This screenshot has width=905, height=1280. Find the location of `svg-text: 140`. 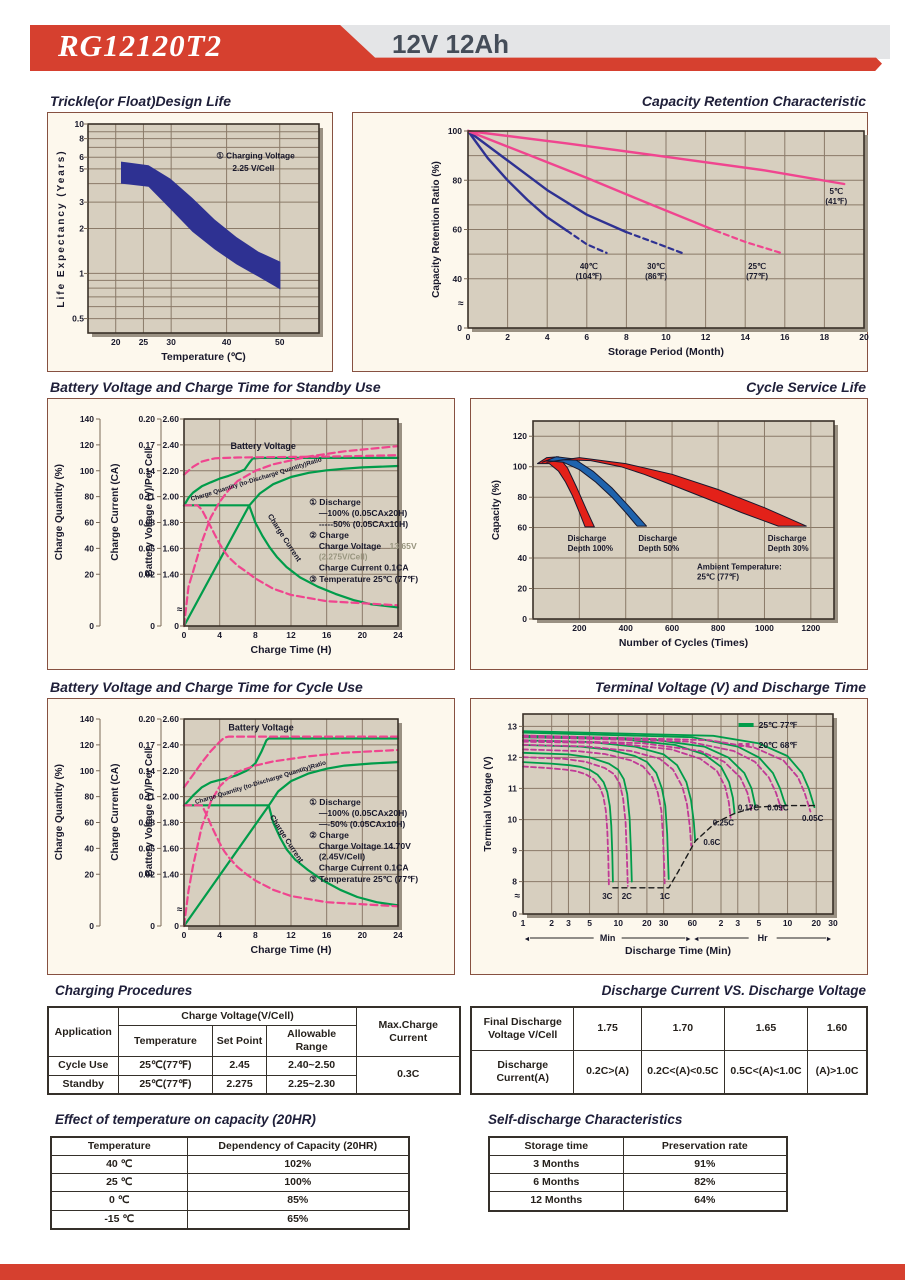

svg-text: 140 is located at coordinates (87, 419).